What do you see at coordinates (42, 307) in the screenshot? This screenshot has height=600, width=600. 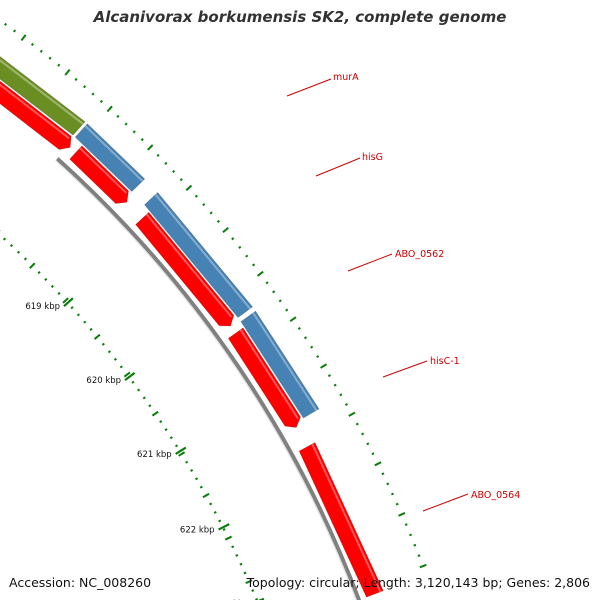 I see `ruler-kbp-label: 619 kbp` at bounding box center [42, 307].